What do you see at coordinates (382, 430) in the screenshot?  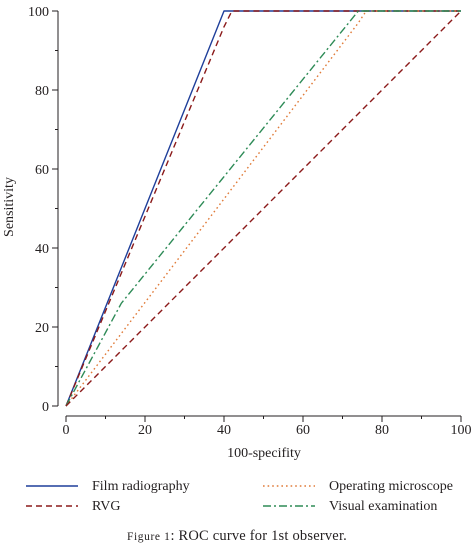 I see `x-tick-label: 80` at bounding box center [382, 430].